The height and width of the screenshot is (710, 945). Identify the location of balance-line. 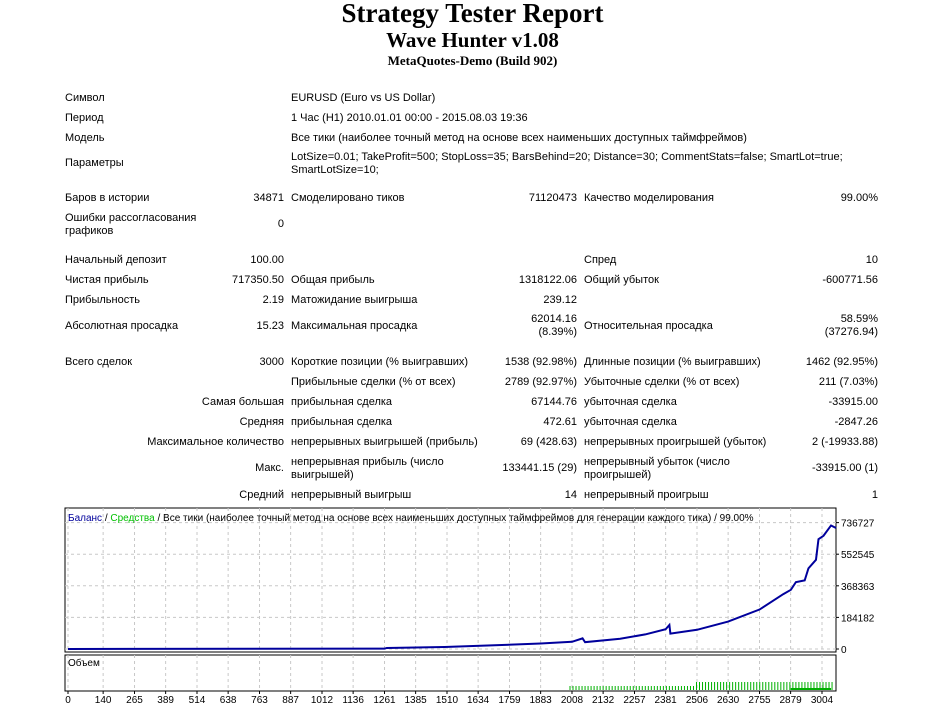
(452, 587).